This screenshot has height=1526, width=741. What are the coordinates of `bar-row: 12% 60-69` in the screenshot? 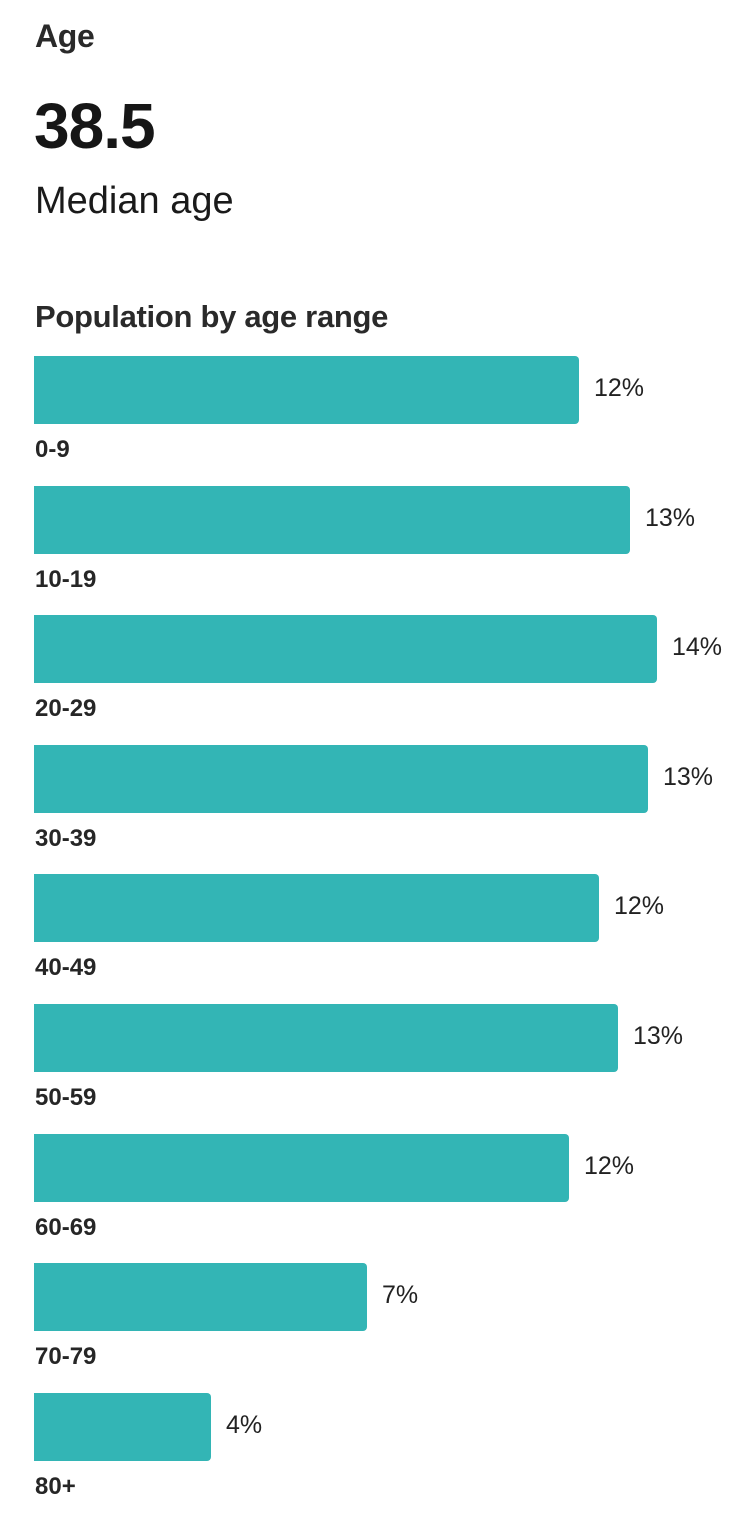 It's located at (387, 1198).